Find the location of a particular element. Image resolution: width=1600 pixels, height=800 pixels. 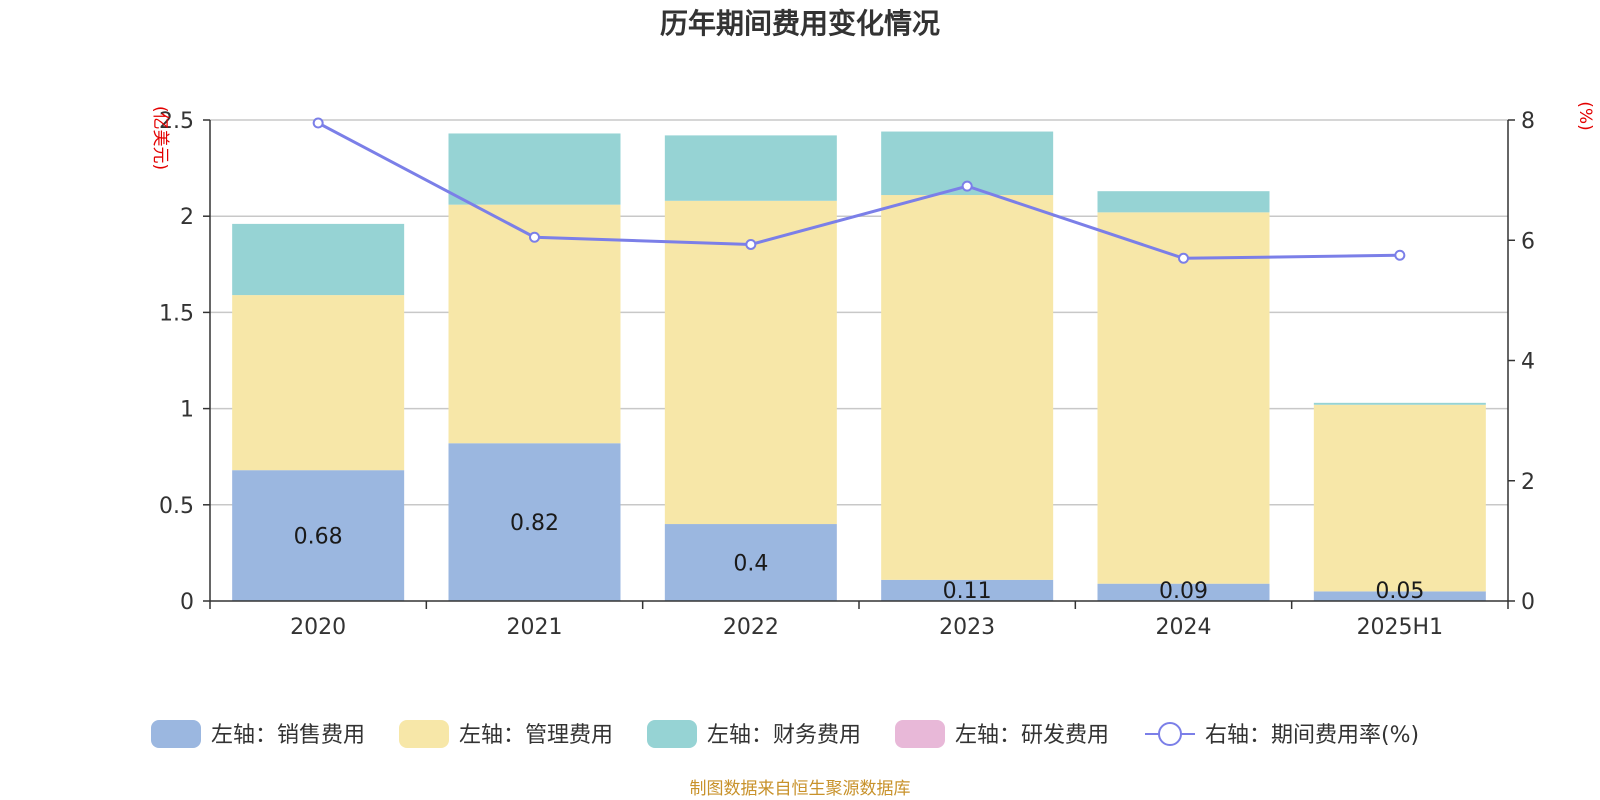

right-tick-label: 2 is located at coordinates (1528, 482).